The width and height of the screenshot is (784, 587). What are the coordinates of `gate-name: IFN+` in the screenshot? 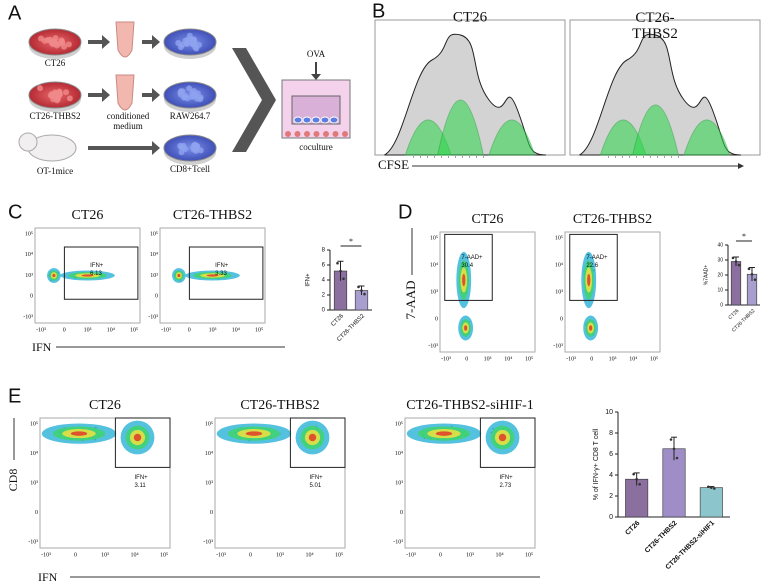 It's located at (507, 478).